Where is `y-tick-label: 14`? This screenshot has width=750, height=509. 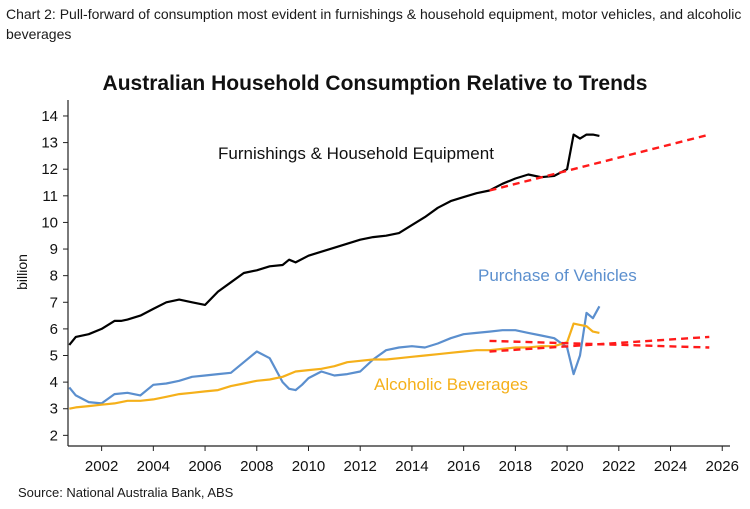
y-tick-label: 14 is located at coordinates (49, 116).